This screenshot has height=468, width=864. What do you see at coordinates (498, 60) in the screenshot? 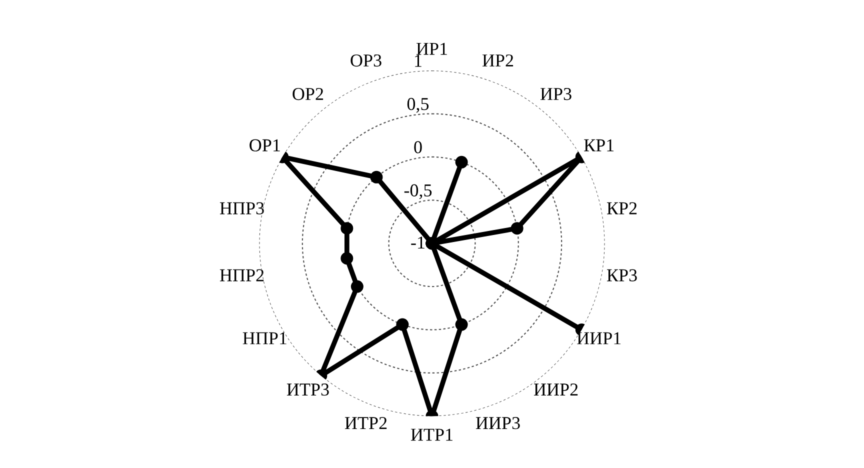
I see `spoke-label: ИР2` at bounding box center [498, 60].